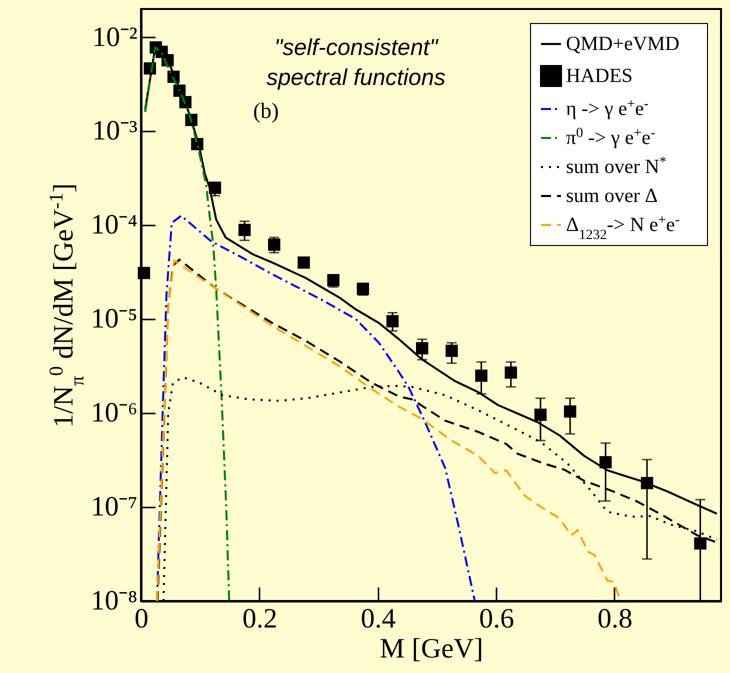 This screenshot has width=730, height=673. What do you see at coordinates (616, 166) in the screenshot?
I see `legend-label: sum over N$^{*}$` at bounding box center [616, 166].